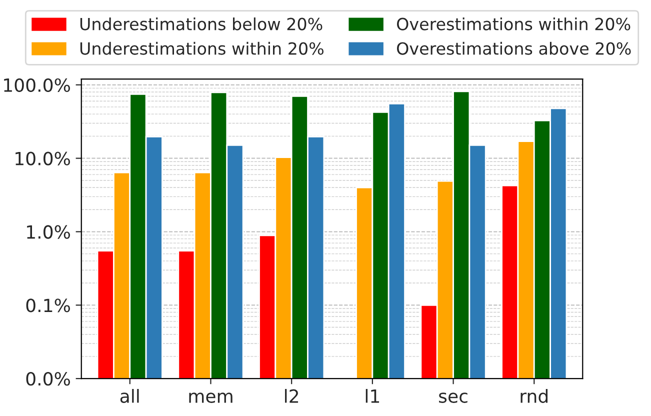 This screenshot has height=416, width=651. Describe the element at coordinates (48, 379) in the screenshot. I see `y-tick-label: 0.0%` at that location.